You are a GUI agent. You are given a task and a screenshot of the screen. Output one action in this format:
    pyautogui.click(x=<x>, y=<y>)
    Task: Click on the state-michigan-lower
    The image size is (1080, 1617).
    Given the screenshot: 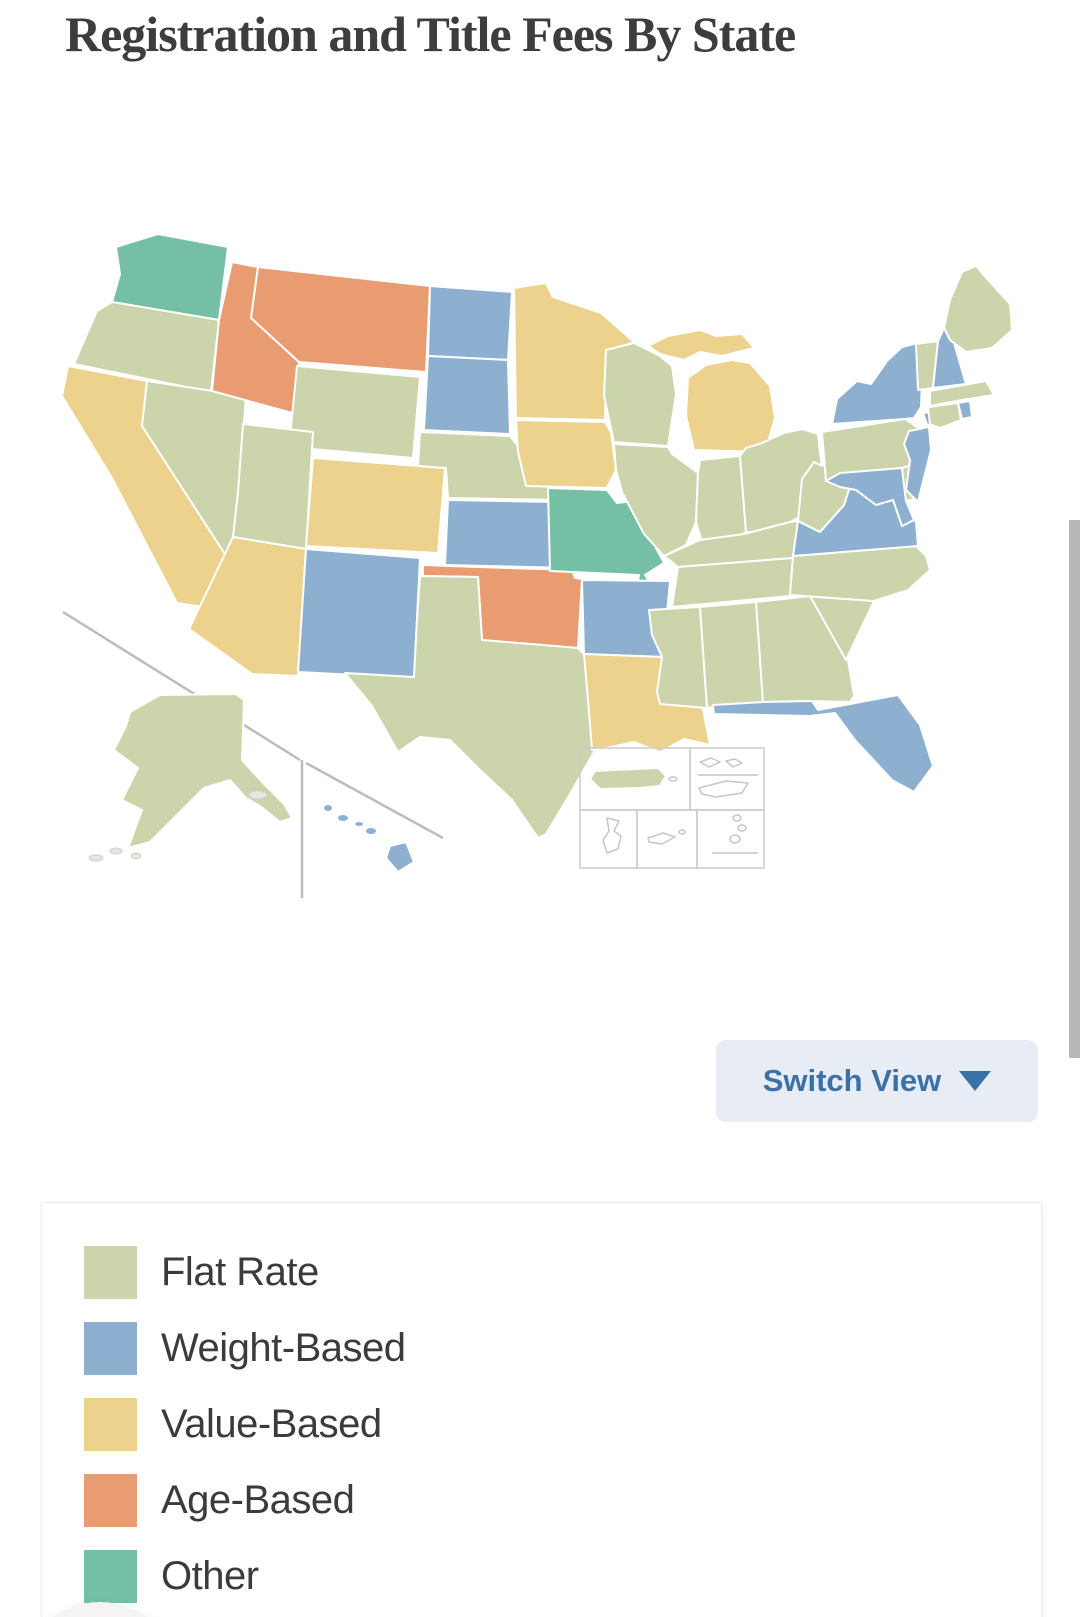 What is the action you would take?
    pyautogui.click(x=730, y=406)
    